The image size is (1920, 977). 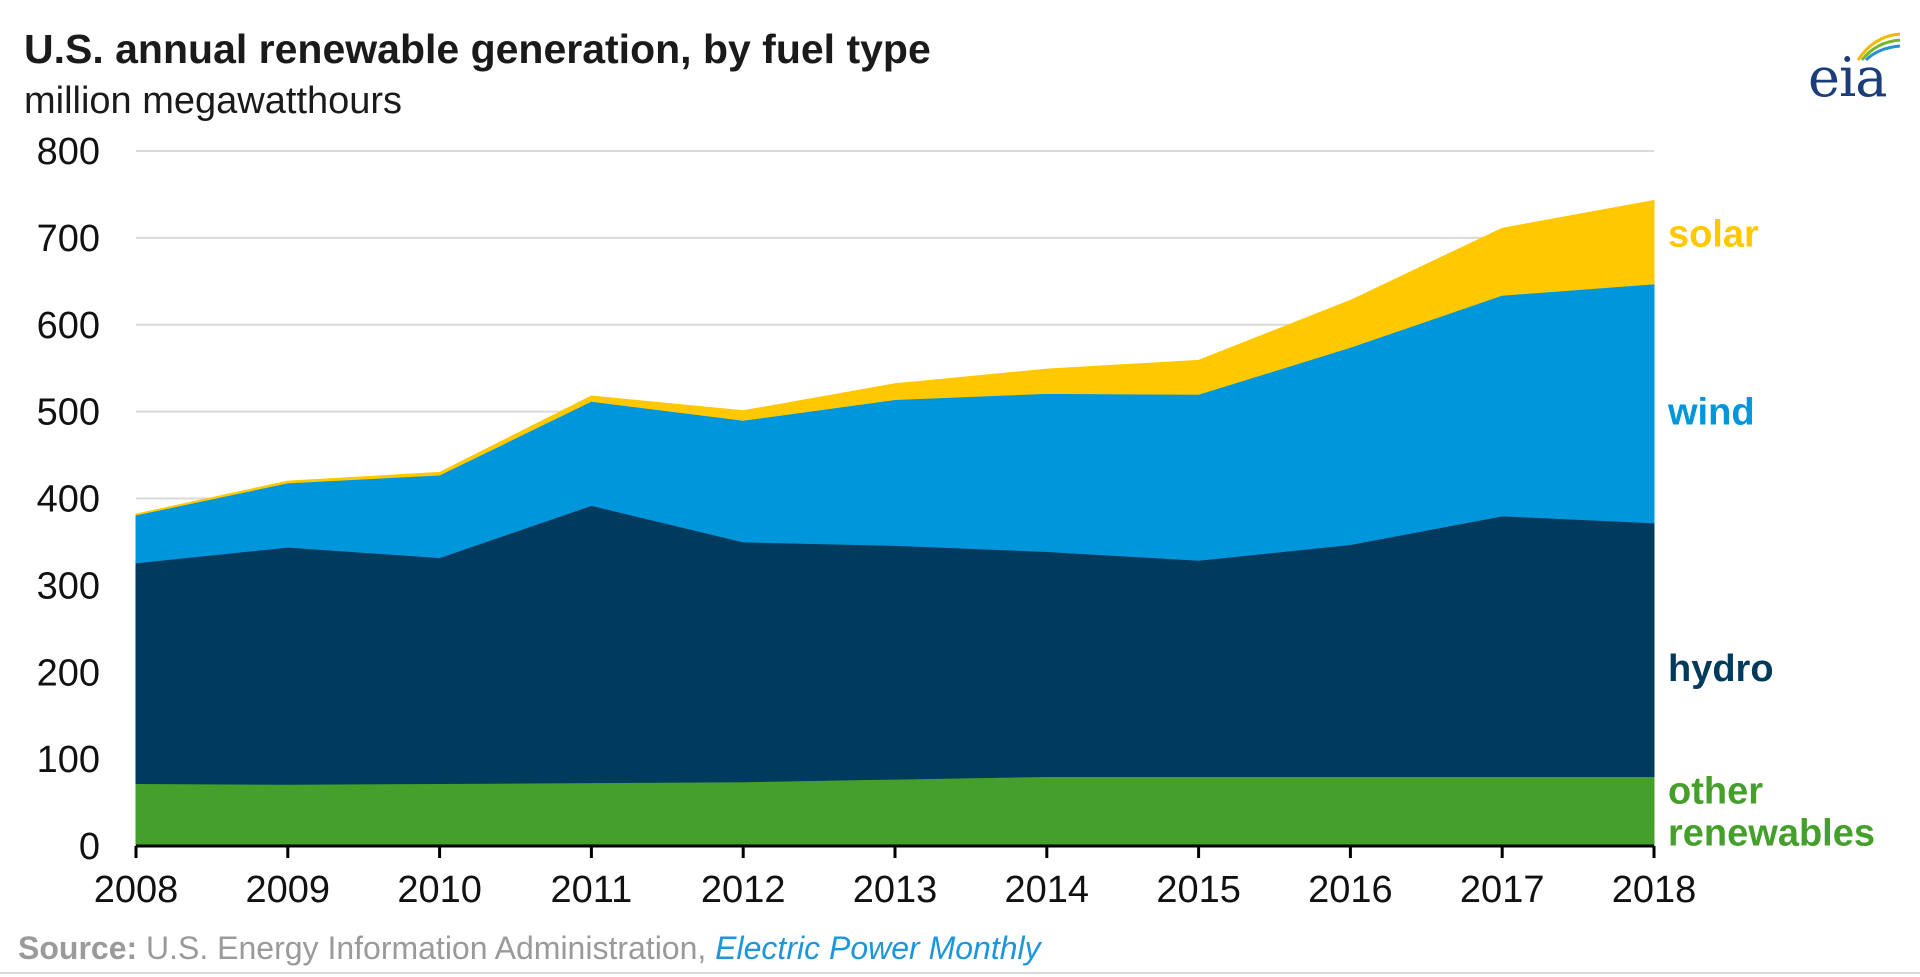 I want to click on x-tick-label: 2017, so click(x=1502, y=890).